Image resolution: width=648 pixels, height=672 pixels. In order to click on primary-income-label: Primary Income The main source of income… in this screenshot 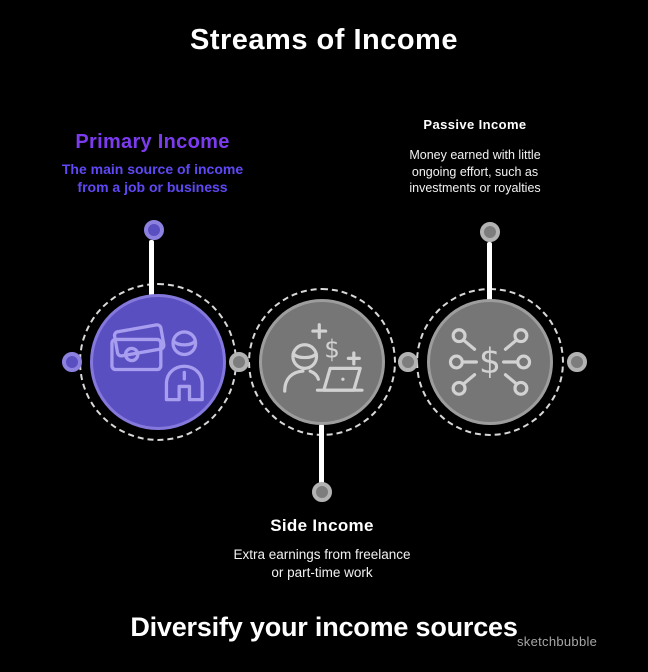, I will do `click(152, 163)`.